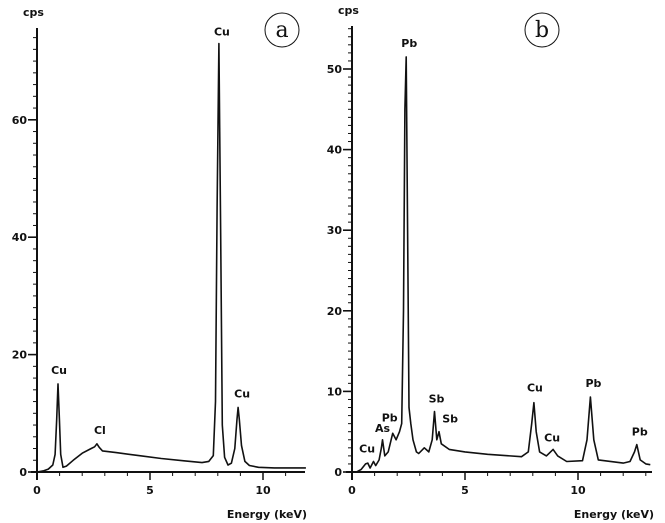  I want to click on y-tick-label: 60, so click(20, 120).